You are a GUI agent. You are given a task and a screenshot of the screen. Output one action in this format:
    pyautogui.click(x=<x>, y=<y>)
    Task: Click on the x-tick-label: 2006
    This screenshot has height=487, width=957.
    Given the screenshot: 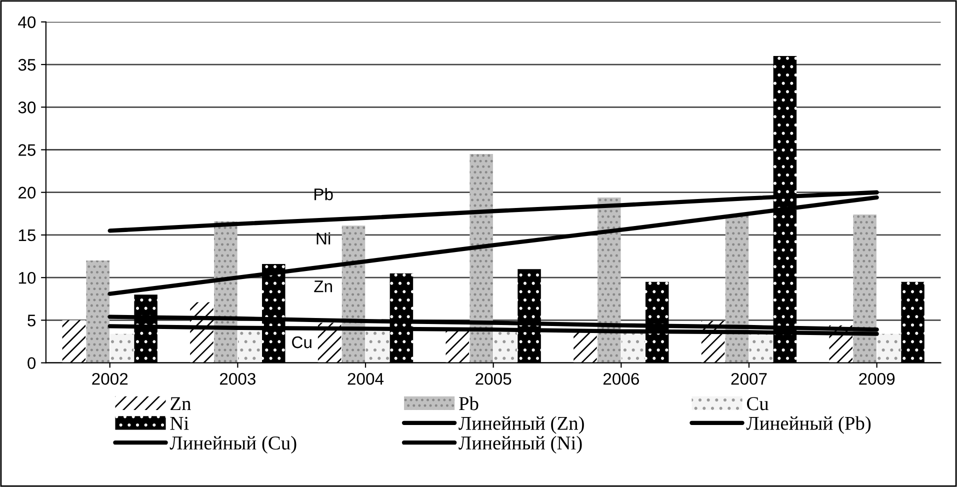 What is the action you would take?
    pyautogui.click(x=621, y=378)
    